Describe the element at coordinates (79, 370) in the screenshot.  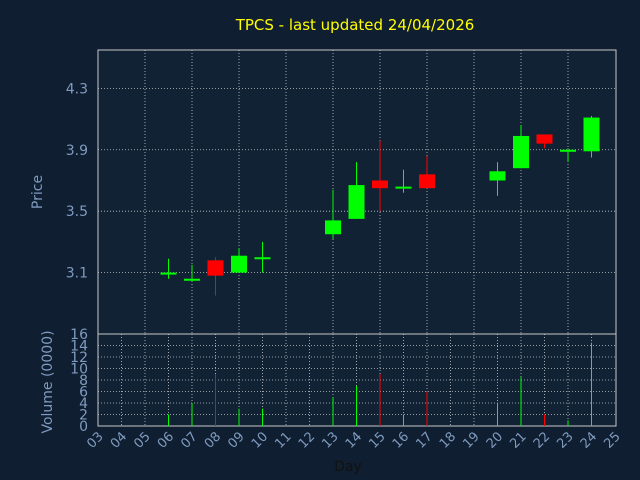
I see `volume-tick-label: 10` at that location.